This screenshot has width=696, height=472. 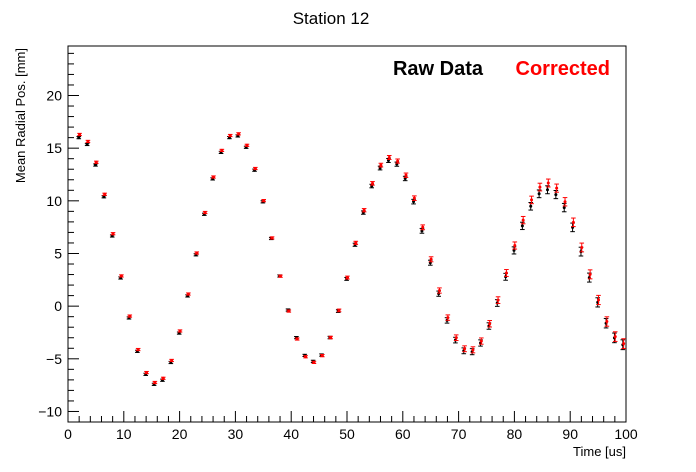 I want to click on y-tick-label: 10, so click(x=54, y=201).